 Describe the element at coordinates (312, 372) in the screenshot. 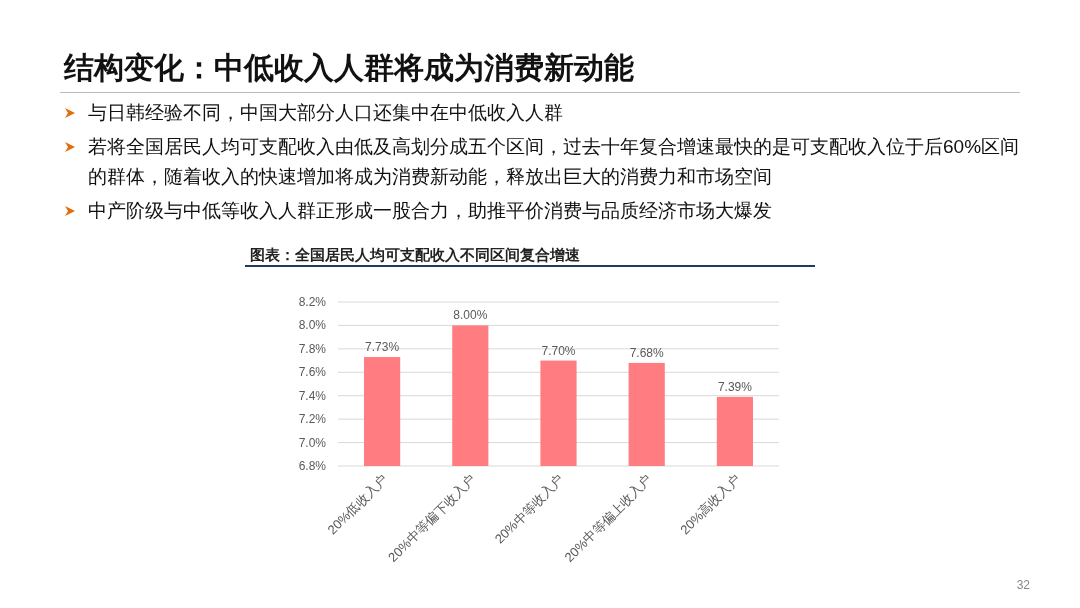

I see `y-tick-label: 7.6%` at that location.